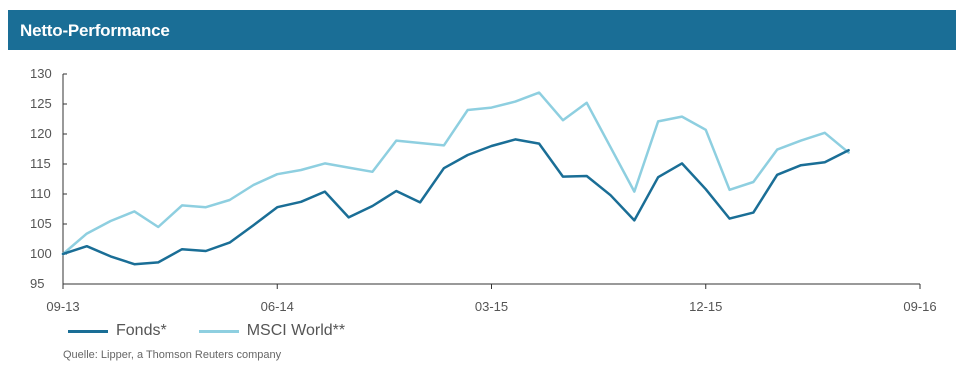  I want to click on x-tick-label: 09-13, so click(62, 306).